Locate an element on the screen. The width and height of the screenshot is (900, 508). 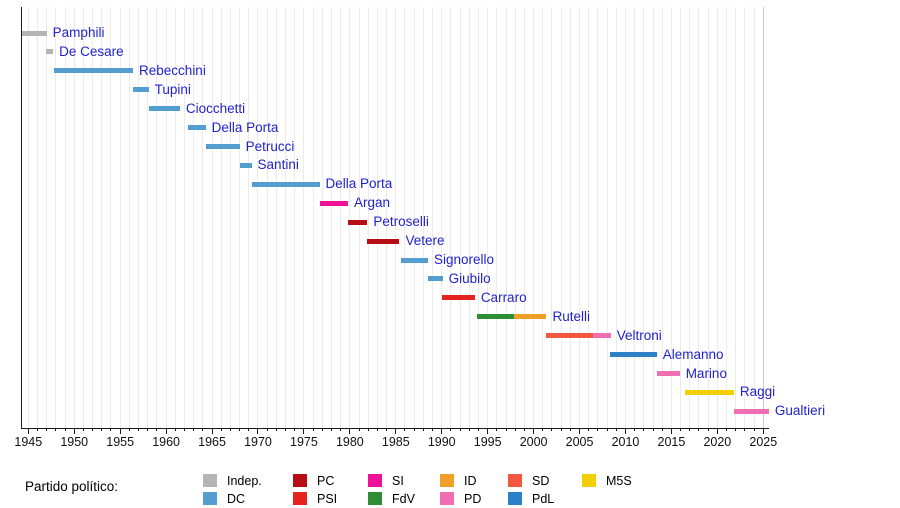
x-tick-label: 2010 is located at coordinates (625, 442).